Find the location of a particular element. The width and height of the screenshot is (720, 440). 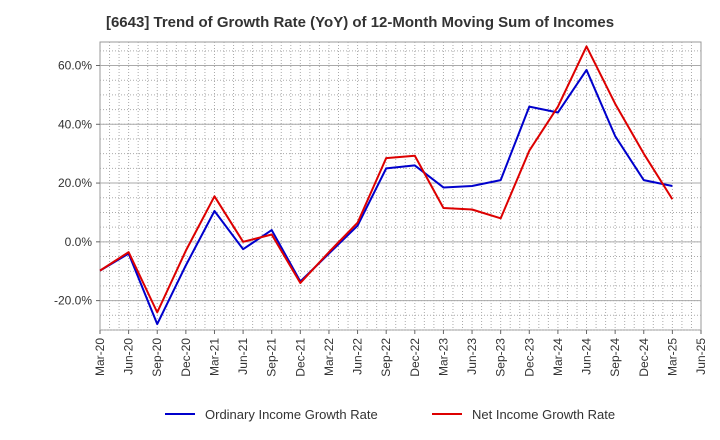

x-tick-label: Dec-24 is located at coordinates (644, 357).